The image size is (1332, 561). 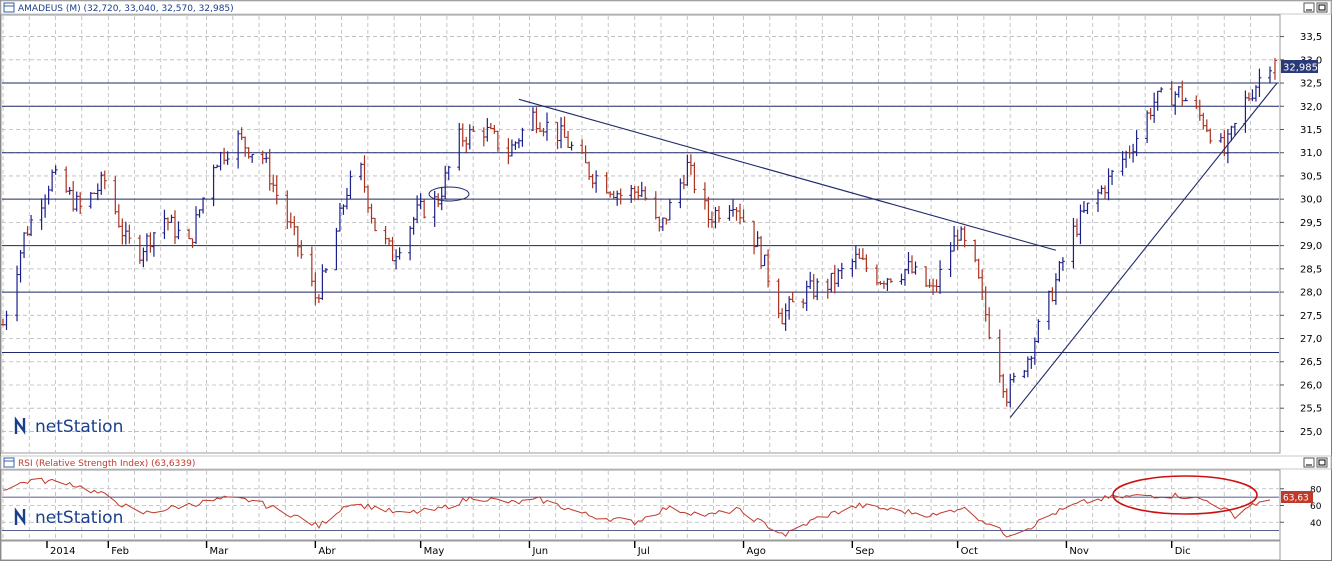 What do you see at coordinates (969, 551) in the screenshot?
I see `x-axis-label-9: Oct` at bounding box center [969, 551].